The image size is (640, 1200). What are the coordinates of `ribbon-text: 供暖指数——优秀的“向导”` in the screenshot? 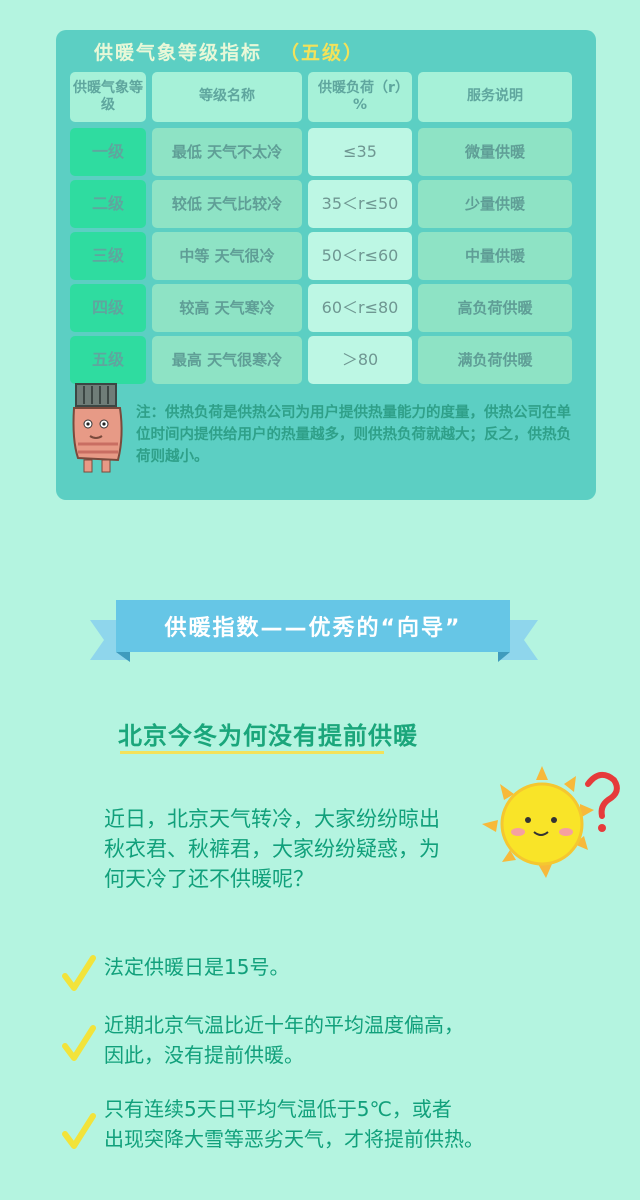 It's located at (313, 626).